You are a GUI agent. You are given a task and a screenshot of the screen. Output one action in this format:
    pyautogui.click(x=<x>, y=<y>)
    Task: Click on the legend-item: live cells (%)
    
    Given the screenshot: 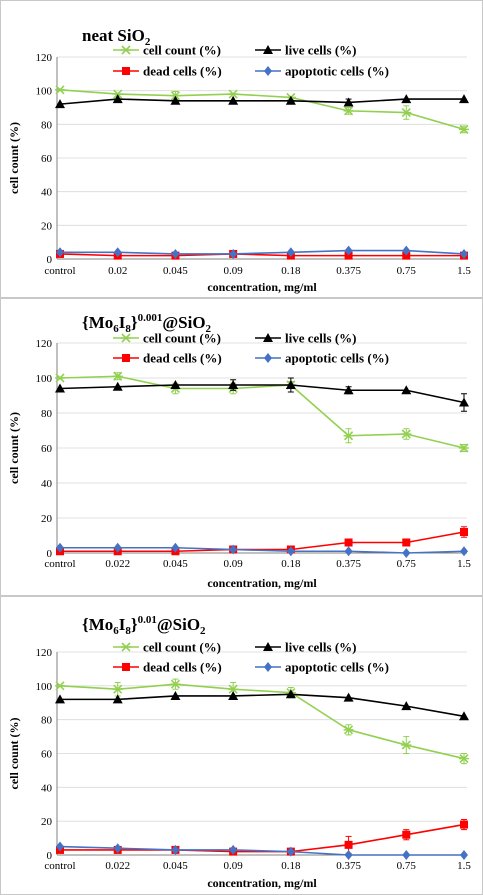 What is the action you would take?
    pyautogui.click(x=305, y=338)
    